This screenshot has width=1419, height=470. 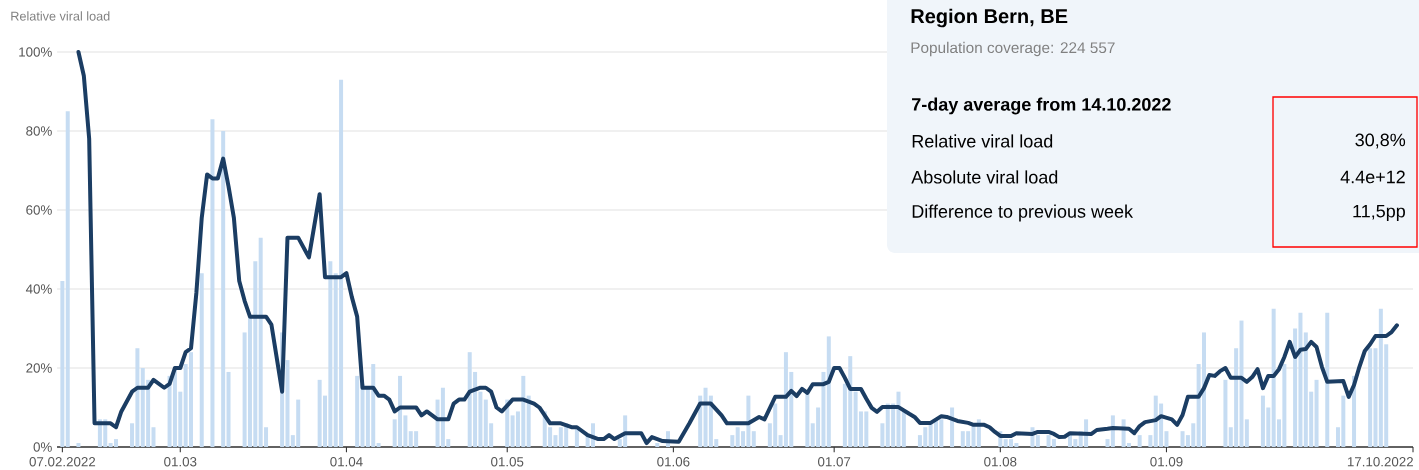 I want to click on y-tick-label: 0%, so click(x=42, y=447).